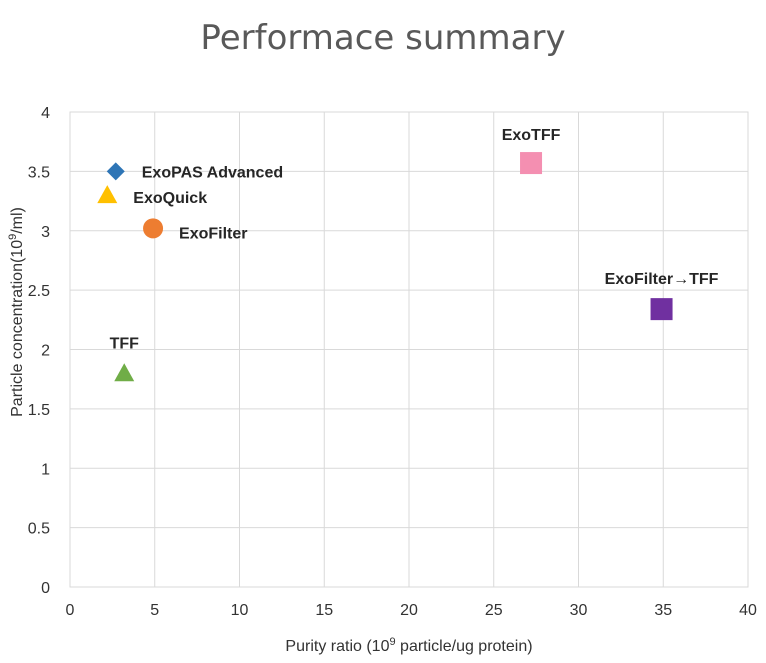 Image resolution: width=766 pixels, height=663 pixels. Describe the element at coordinates (170, 198) in the screenshot. I see `exoquick-label: ExoQuick` at that location.